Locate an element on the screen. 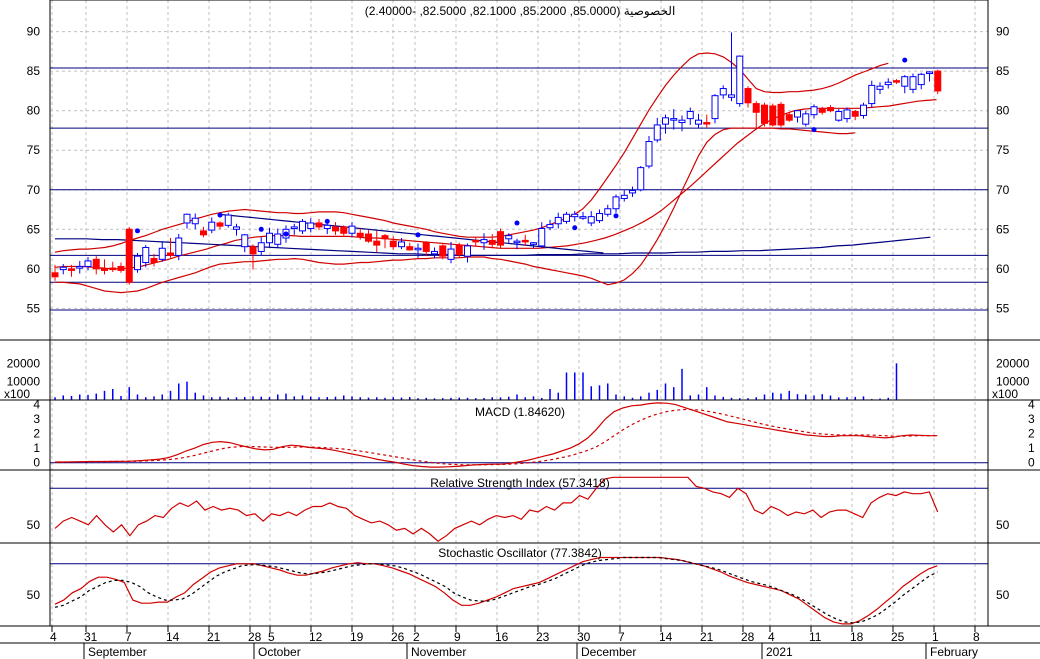 This screenshot has width=1040, height=659. macd-tick-label-right: 4 is located at coordinates (1031, 404).